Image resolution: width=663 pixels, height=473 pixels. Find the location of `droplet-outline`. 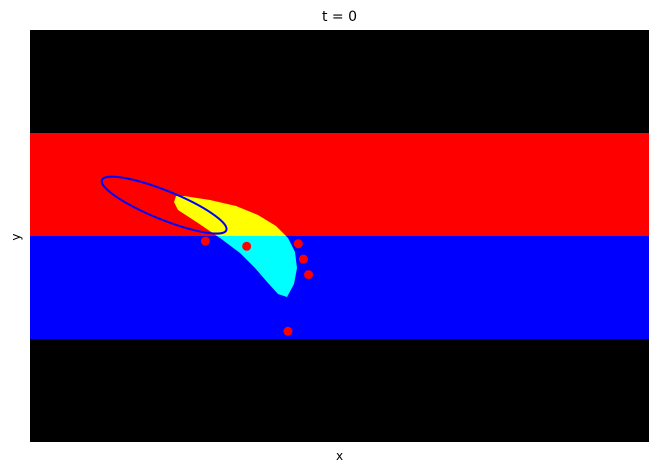

droplet-outline is located at coordinates (164, 205).